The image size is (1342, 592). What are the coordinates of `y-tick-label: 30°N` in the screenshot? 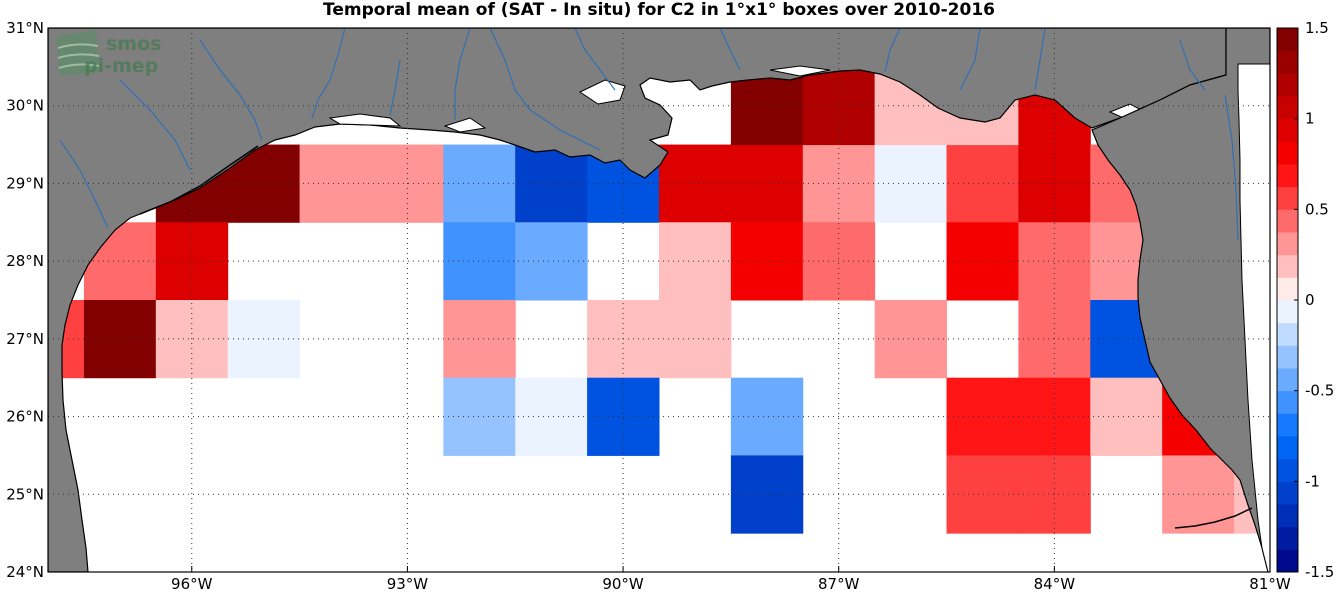 It's located at (25, 106).